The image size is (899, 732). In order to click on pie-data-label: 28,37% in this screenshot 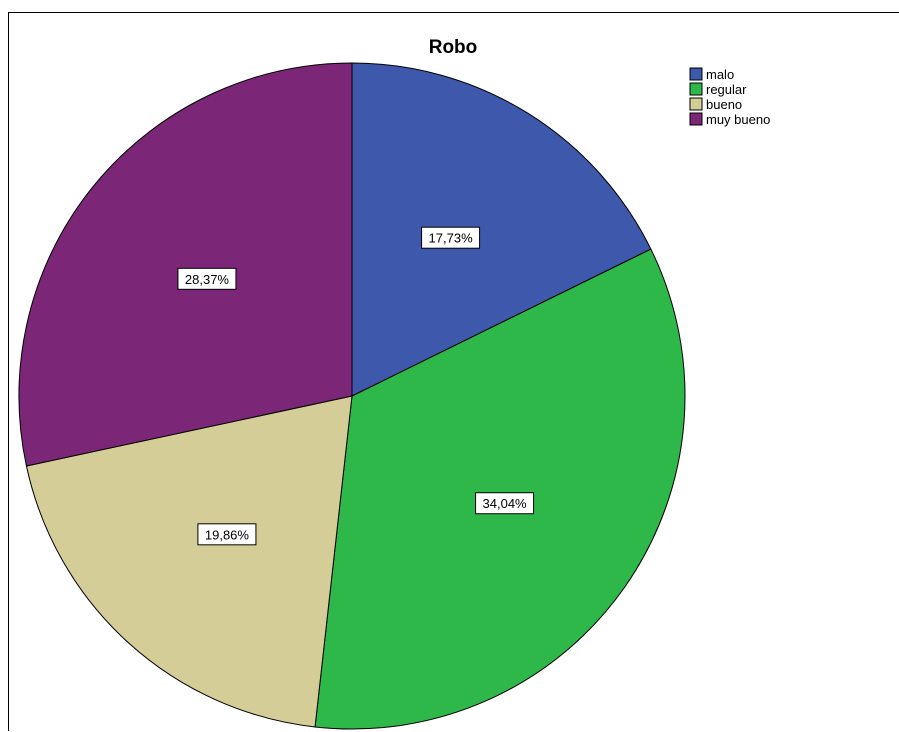, I will do `click(207, 278)`.